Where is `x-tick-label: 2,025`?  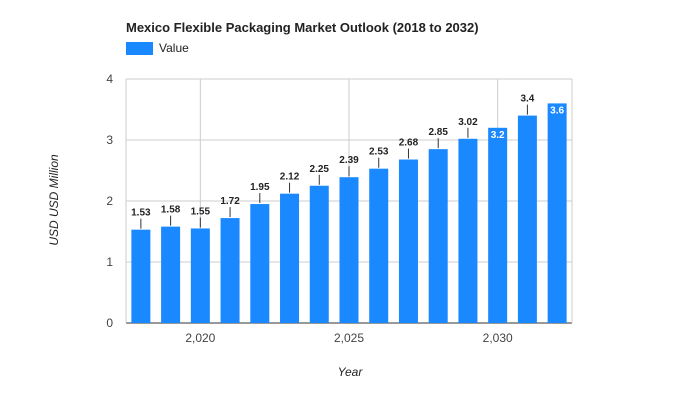 x-tick-label: 2,025 is located at coordinates (349, 338).